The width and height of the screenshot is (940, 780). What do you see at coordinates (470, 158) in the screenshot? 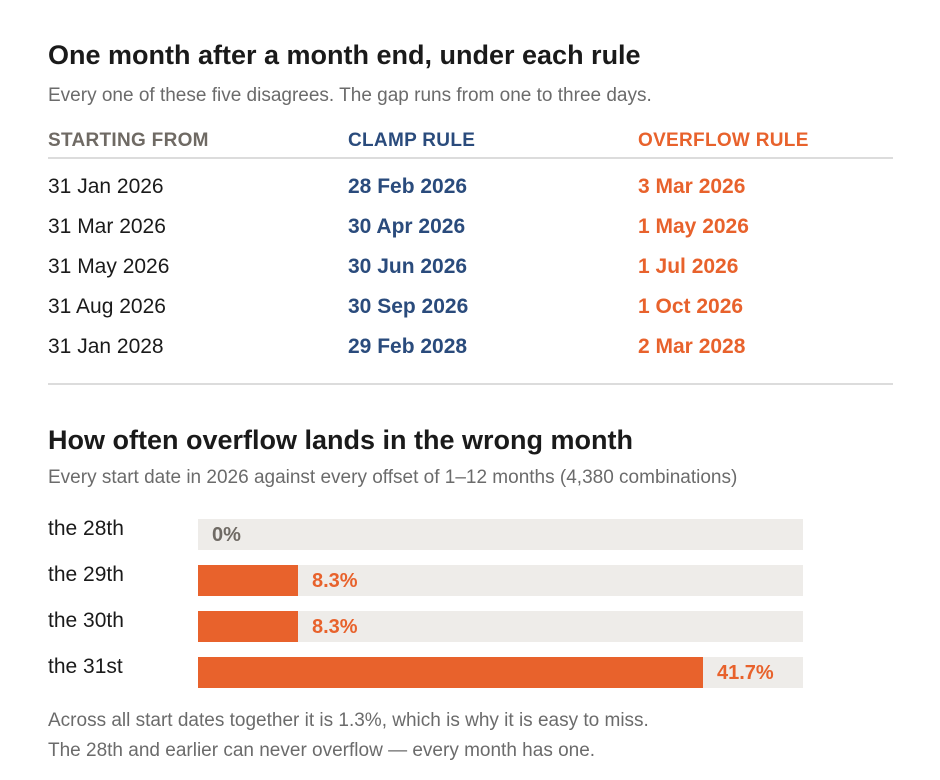
I see `table-top-divider` at bounding box center [470, 158].